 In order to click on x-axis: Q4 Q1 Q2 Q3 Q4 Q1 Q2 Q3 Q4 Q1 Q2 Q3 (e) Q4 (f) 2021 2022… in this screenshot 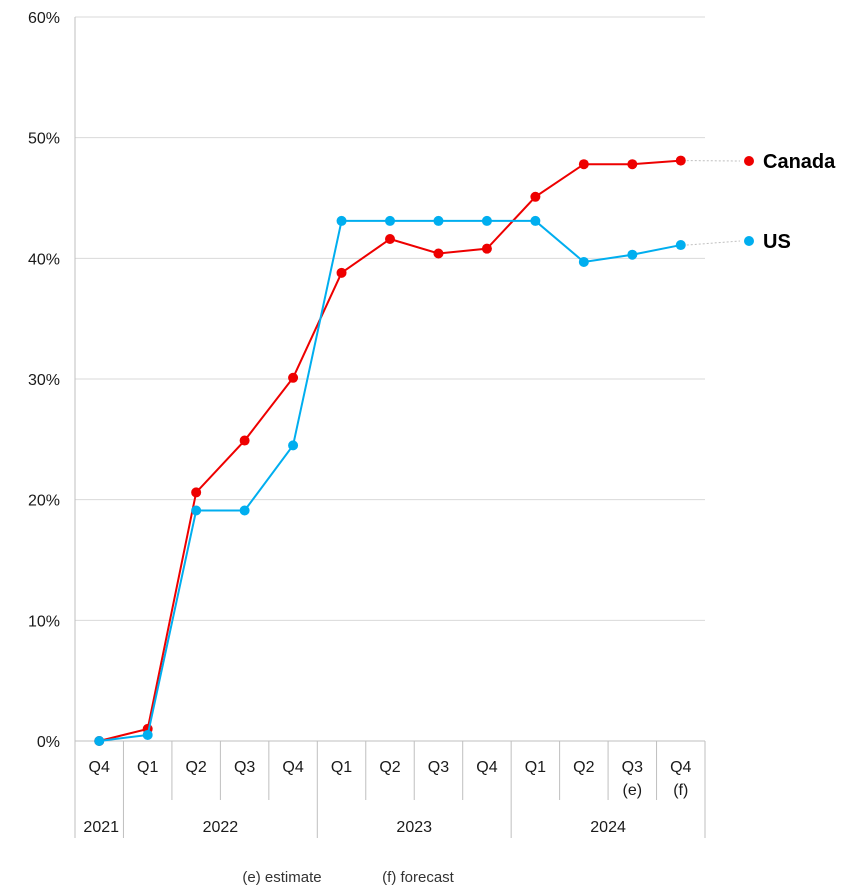, I will do `click(390, 789)`.